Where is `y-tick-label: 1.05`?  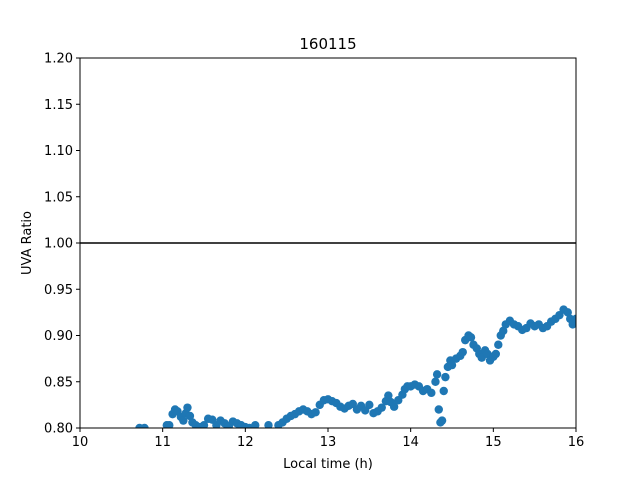 y-tick-label: 1.05 is located at coordinates (58, 197).